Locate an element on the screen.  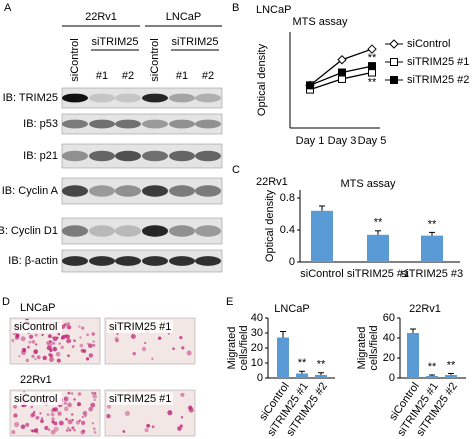
y-tick-label: 20 is located at coordinates (257, 348).